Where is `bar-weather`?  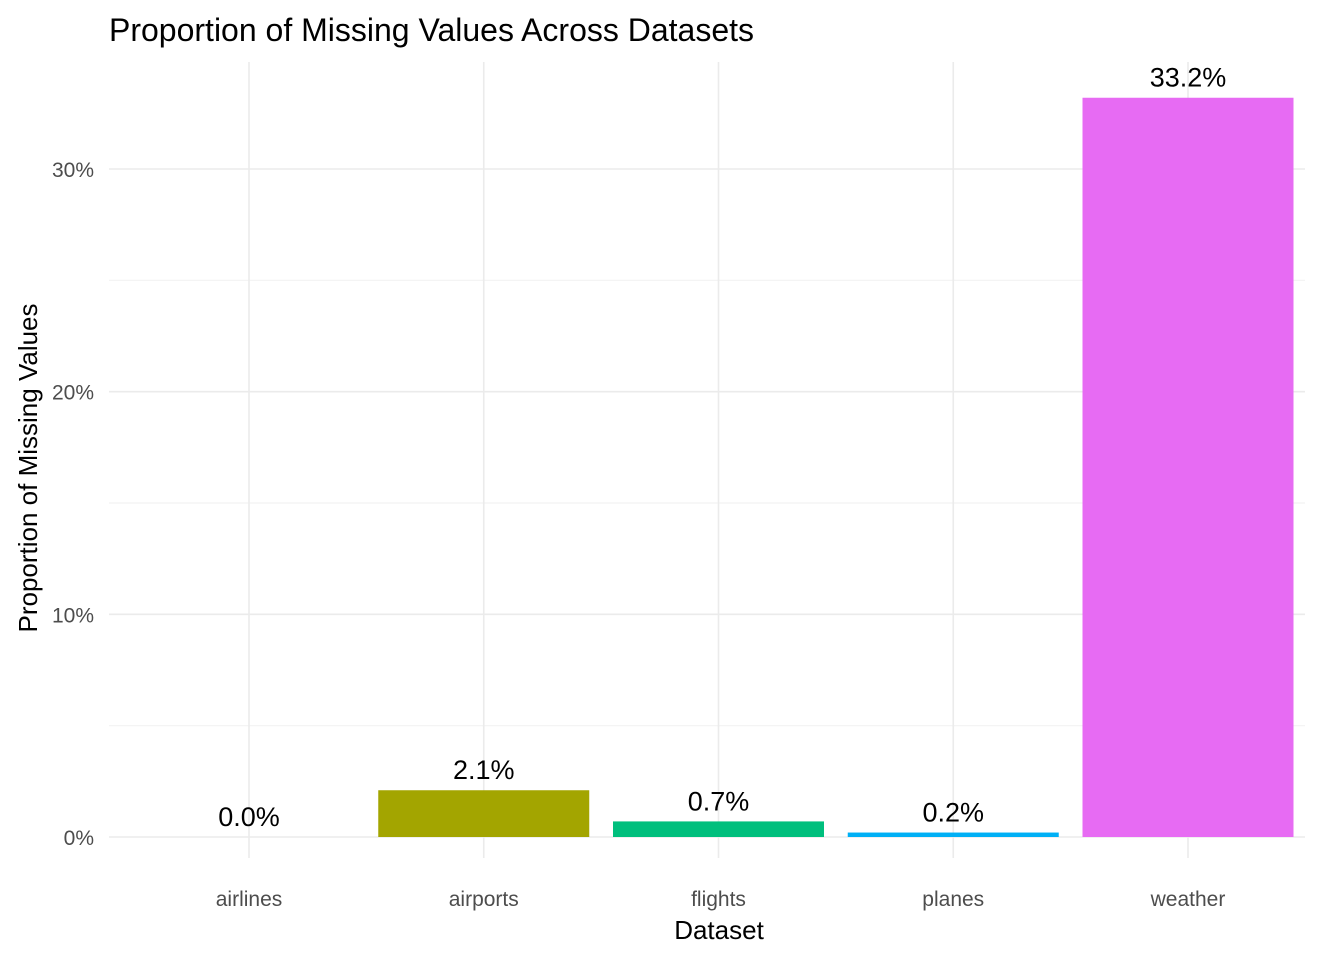 bar-weather is located at coordinates (1188, 467).